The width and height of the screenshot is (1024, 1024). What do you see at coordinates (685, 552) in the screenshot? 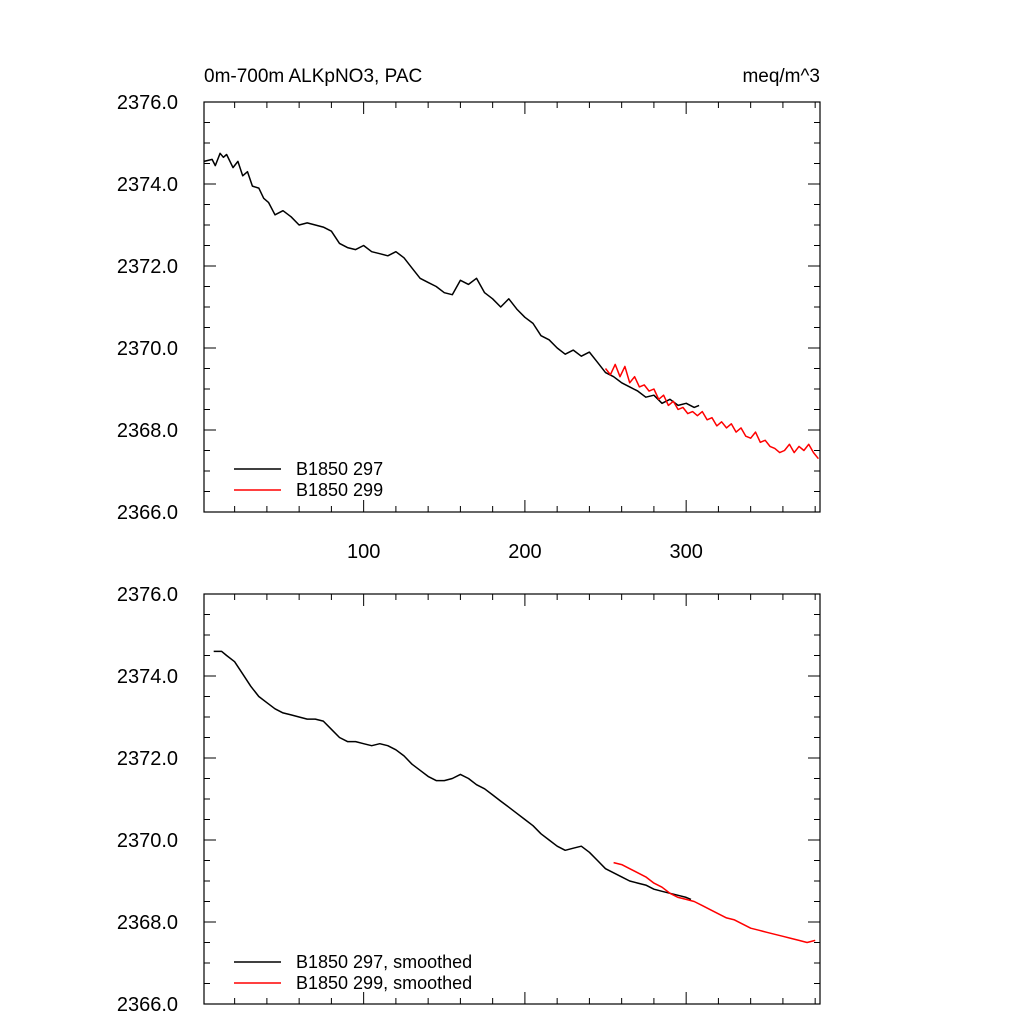
I see `x-tick-label: 300` at bounding box center [685, 552].